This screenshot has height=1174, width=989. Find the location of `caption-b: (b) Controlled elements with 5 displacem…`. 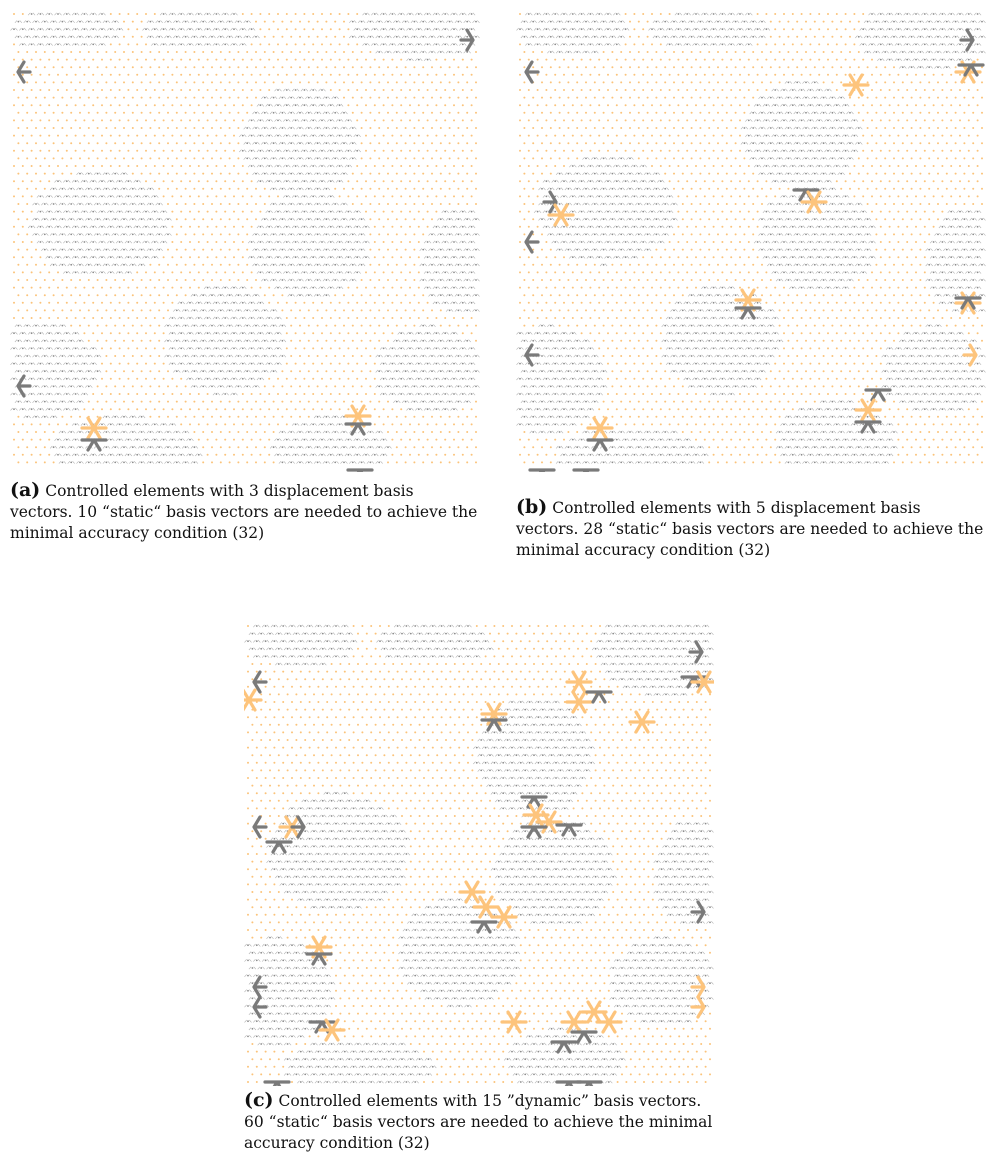

caption-b: (b) Controlled elements with 5 displacem… is located at coordinates (751, 529).